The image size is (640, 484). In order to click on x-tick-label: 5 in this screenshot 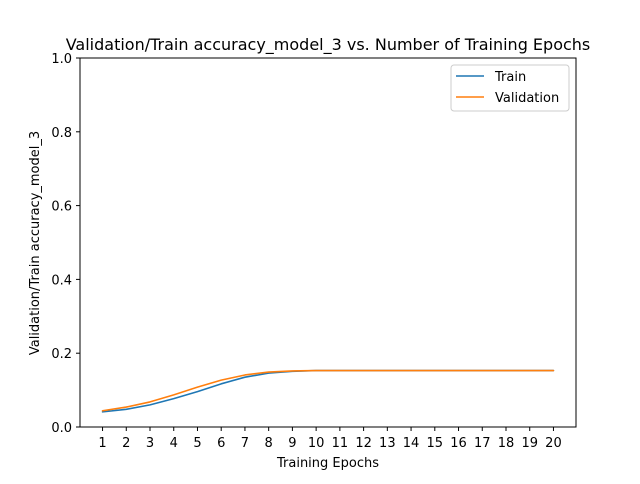, I will do `click(197, 443)`.